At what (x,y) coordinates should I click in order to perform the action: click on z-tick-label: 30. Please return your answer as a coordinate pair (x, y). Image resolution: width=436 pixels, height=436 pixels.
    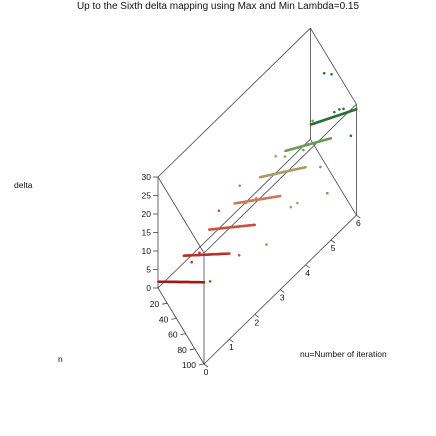
    Looking at the image, I should click on (147, 177).